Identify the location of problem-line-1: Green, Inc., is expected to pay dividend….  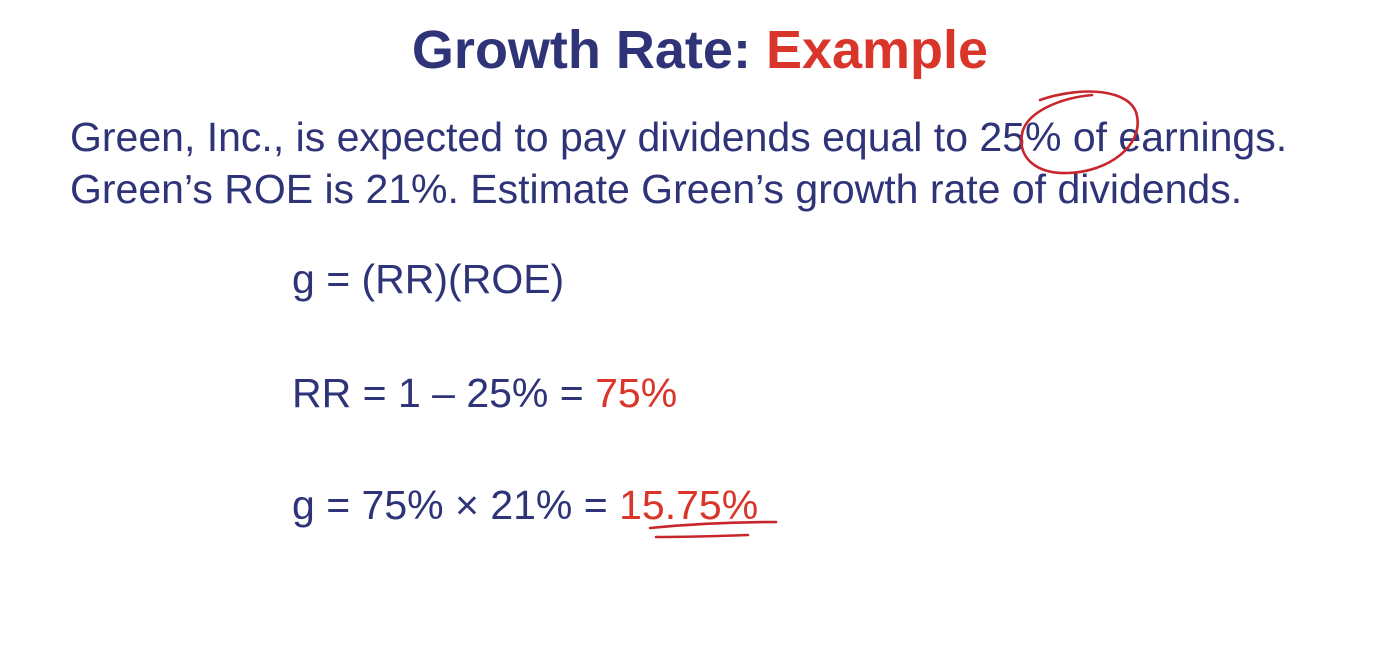
(678, 137).